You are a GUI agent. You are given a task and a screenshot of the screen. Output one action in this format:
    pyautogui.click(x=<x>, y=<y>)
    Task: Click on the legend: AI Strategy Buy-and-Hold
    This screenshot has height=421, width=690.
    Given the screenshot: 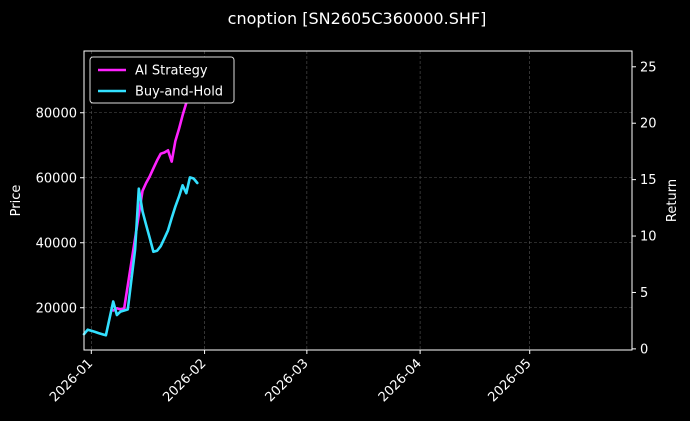 What is the action you would take?
    pyautogui.click(x=162, y=80)
    